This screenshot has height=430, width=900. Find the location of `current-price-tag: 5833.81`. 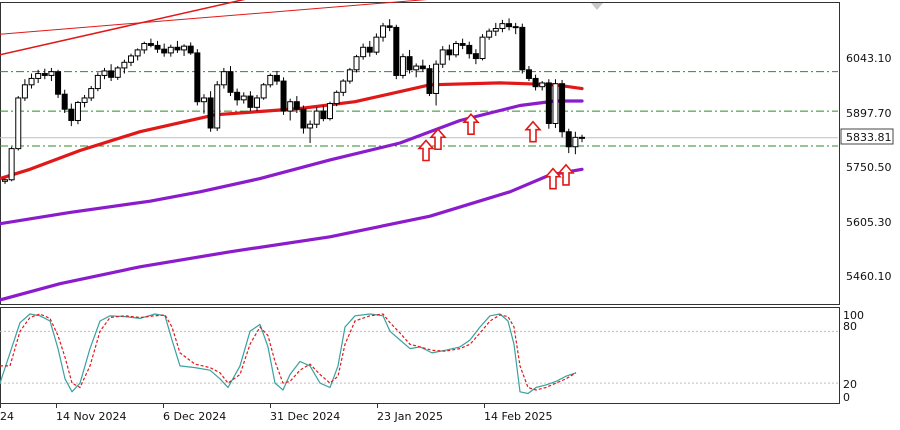

current-price-tag: 5833.81 is located at coordinates (867, 136).